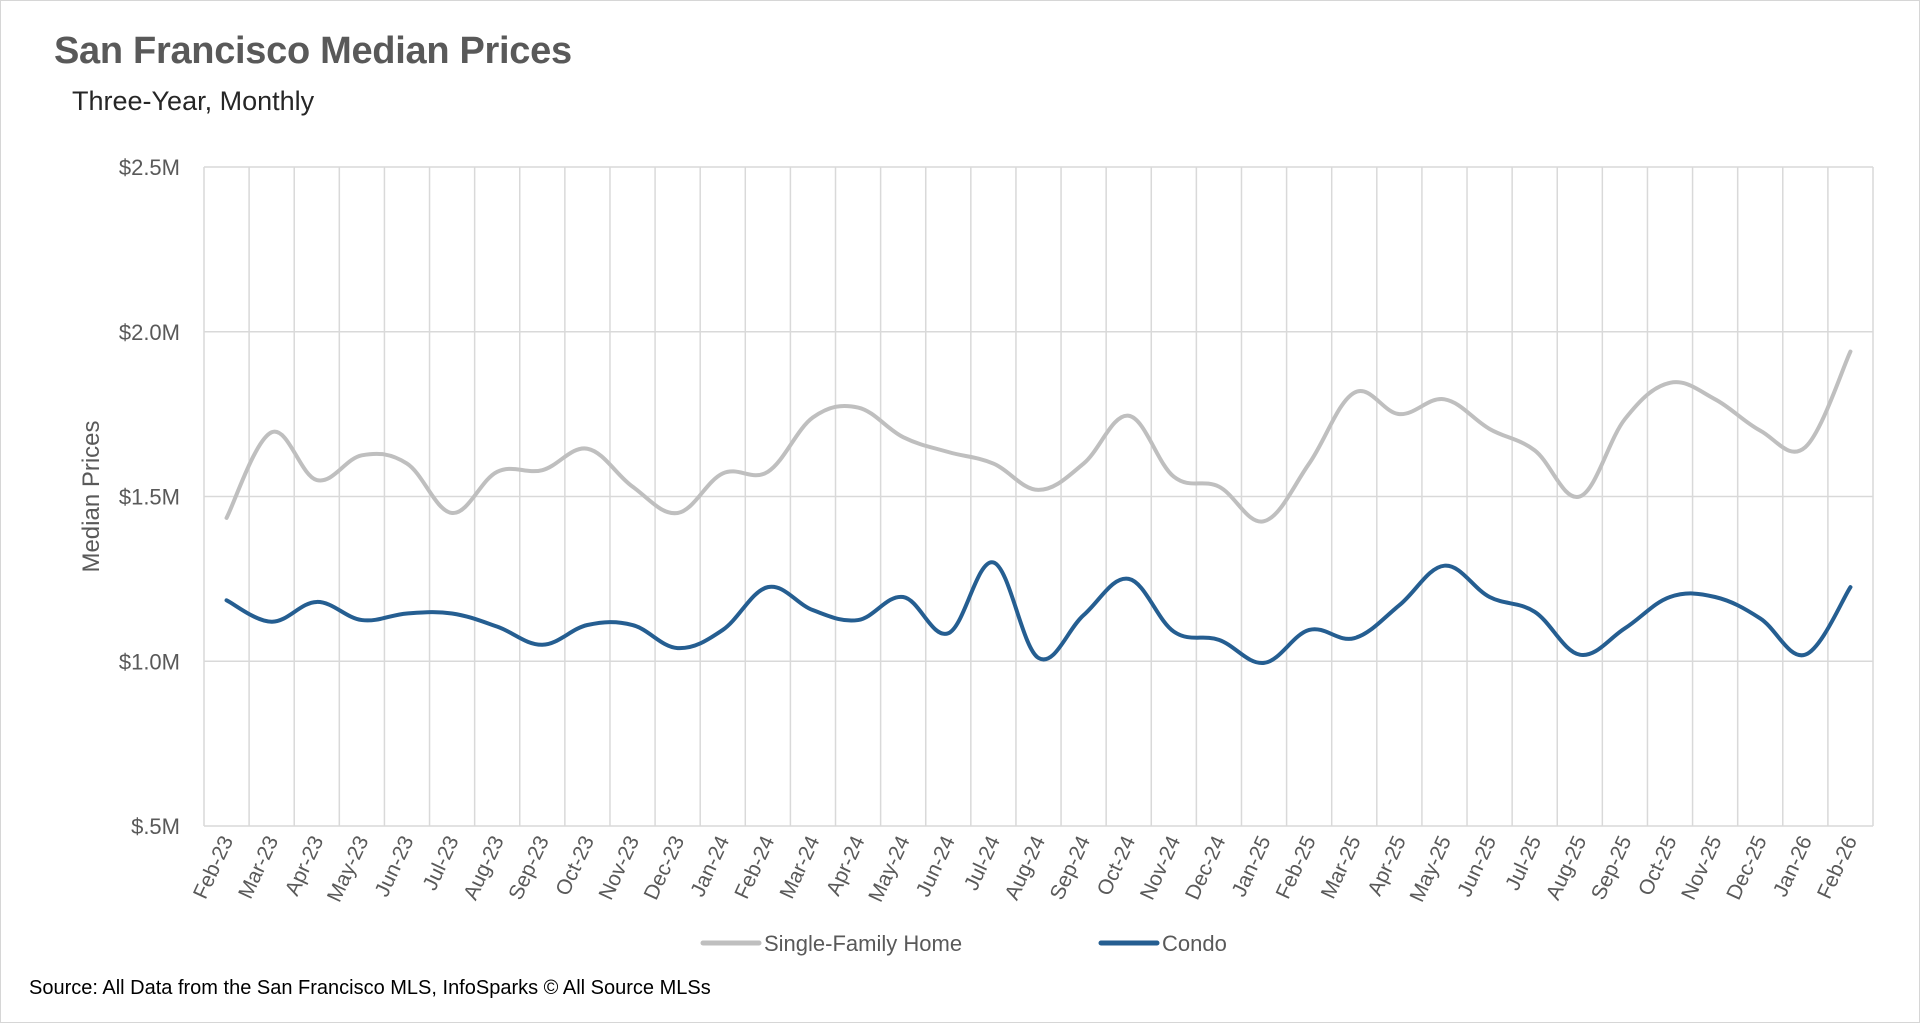 The width and height of the screenshot is (1920, 1023). I want to click on x-tick-label: Dec-24, so click(1206, 867).